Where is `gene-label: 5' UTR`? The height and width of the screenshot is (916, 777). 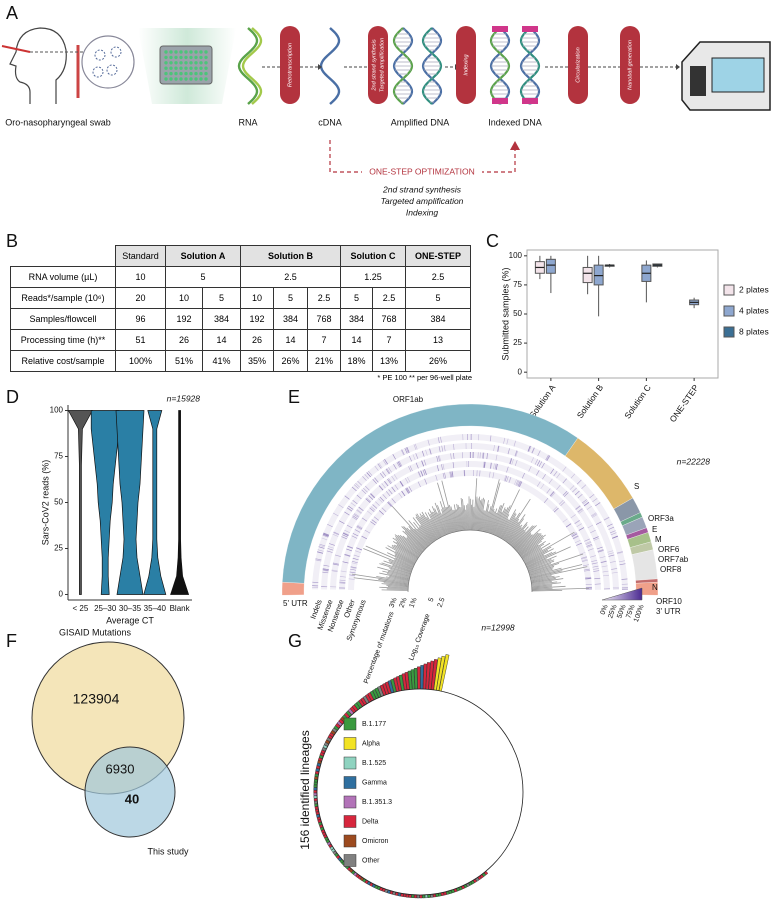
gene-label: 5' UTR is located at coordinates (295, 603).